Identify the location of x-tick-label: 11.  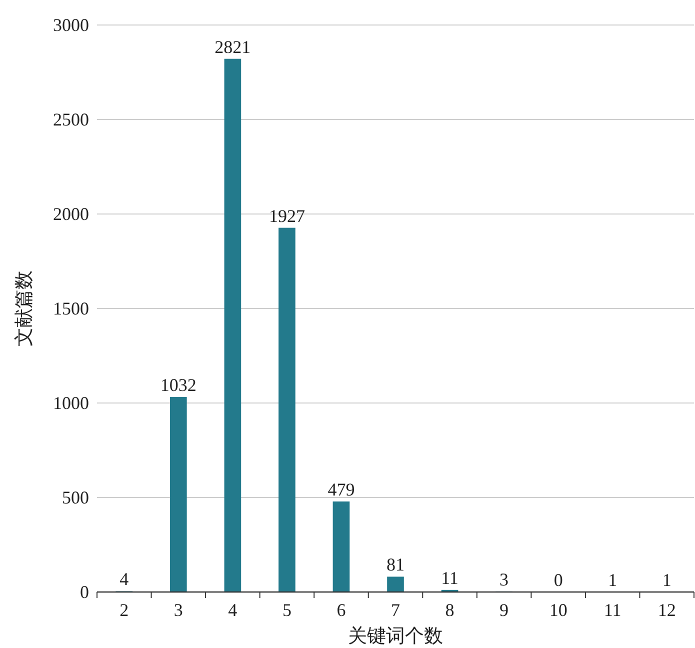
(613, 610).